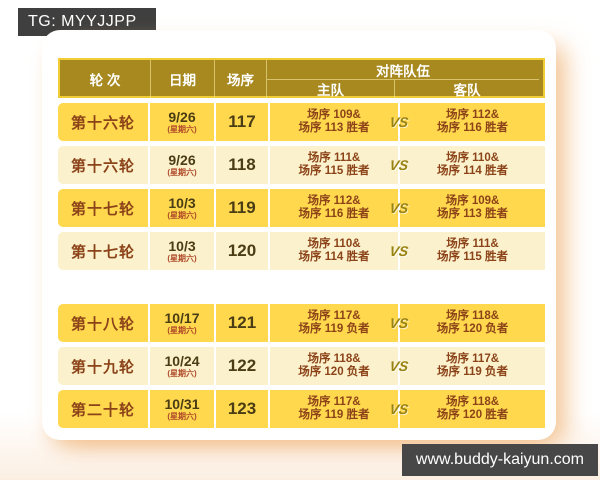 This screenshot has height=480, width=600. I want to click on home-team-cell: 场序 112& 场序 116 胜者, so click(334, 208).